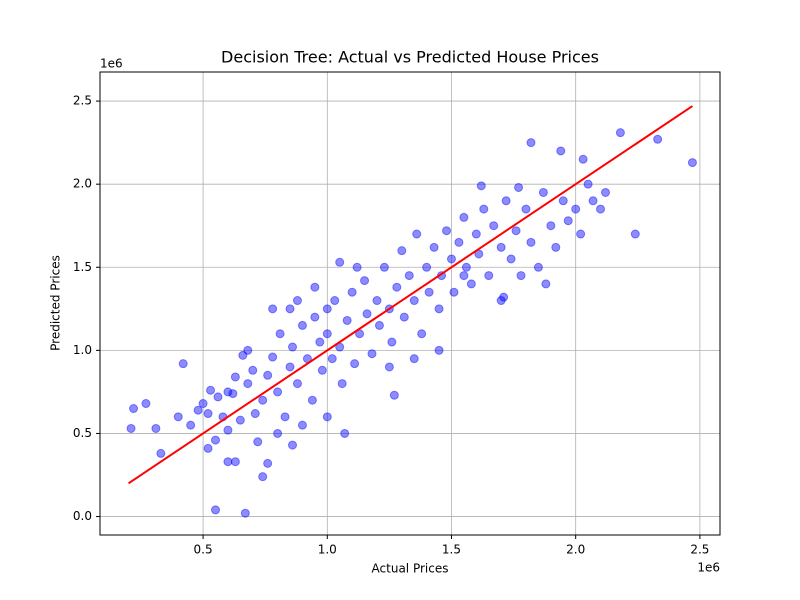 This screenshot has width=800, height=600. What do you see at coordinates (82, 184) in the screenshot?
I see `y-tick-label: 2.0` at bounding box center [82, 184].